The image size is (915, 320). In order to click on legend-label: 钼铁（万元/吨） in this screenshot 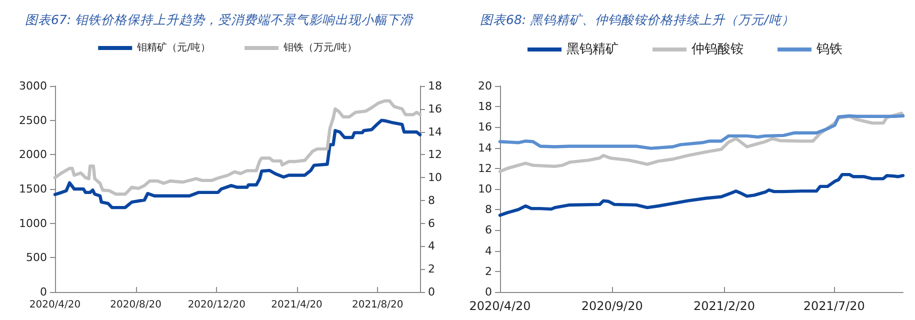, I will do `click(319, 48)`.